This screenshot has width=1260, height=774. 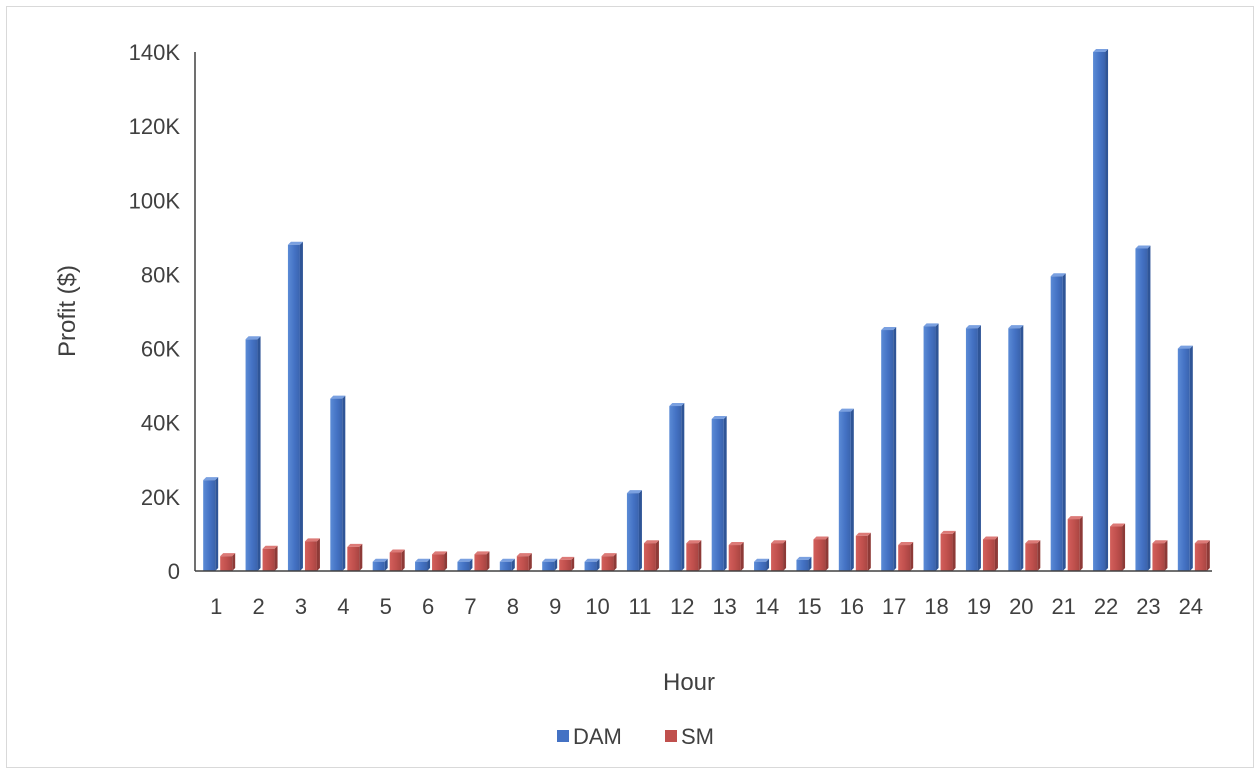 I want to click on x-tick-label: 2, so click(x=258, y=606).